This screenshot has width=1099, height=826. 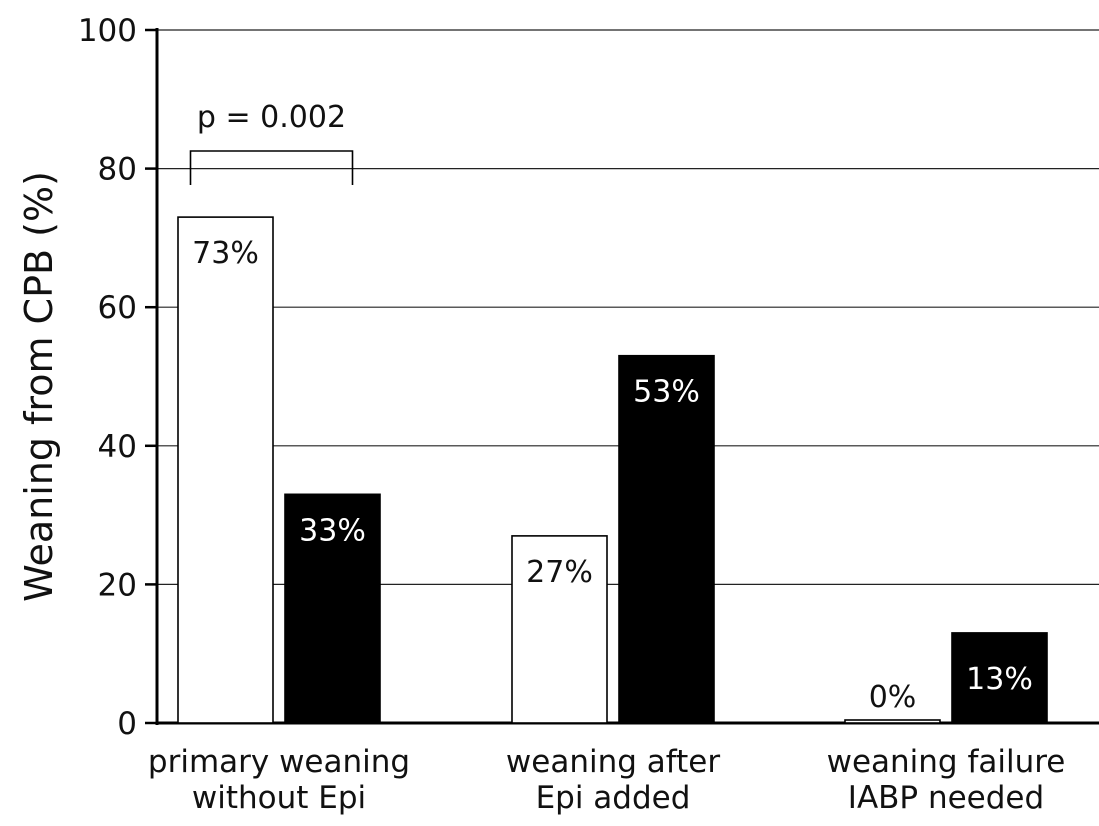 What do you see at coordinates (39, 386) in the screenshot?
I see `y-axis-title: Weaning from CPB (%)` at bounding box center [39, 386].